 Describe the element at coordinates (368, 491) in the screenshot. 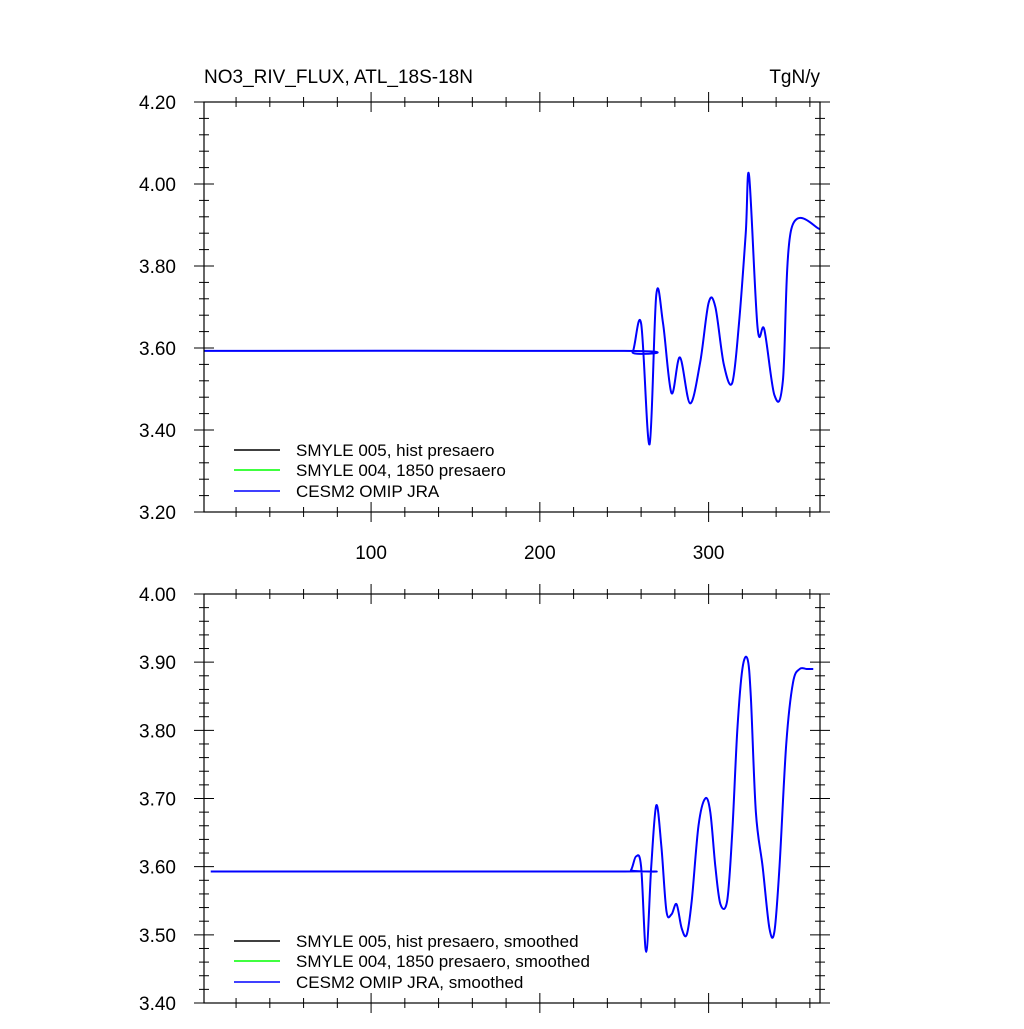

I see `legend-label-omip: CESM2 OMIP JRA` at that location.